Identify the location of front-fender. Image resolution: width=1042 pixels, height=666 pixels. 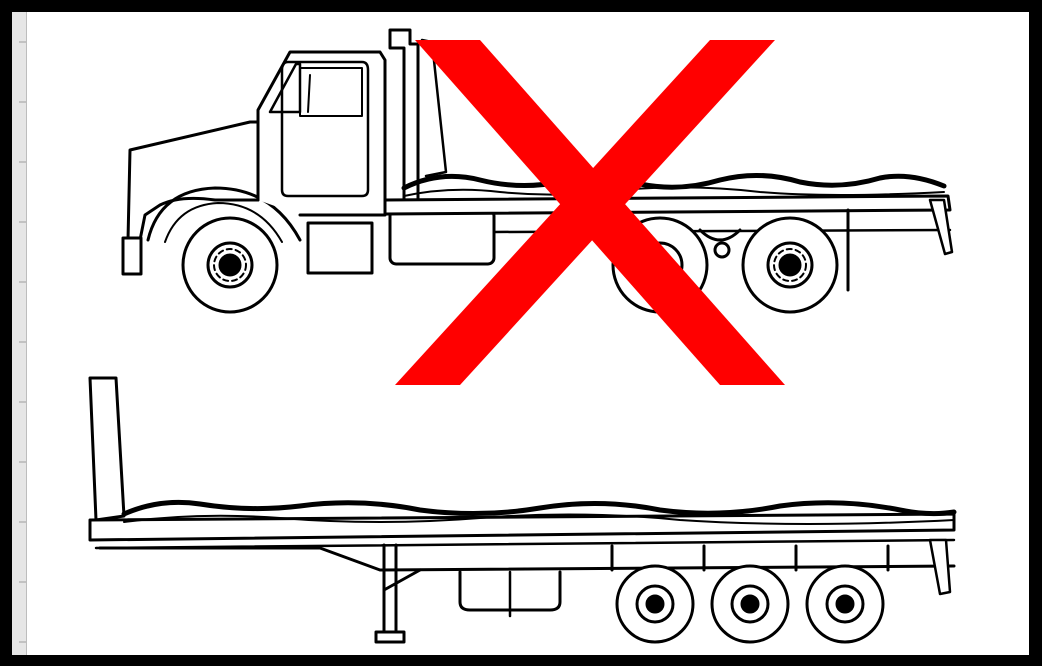
(224, 214).